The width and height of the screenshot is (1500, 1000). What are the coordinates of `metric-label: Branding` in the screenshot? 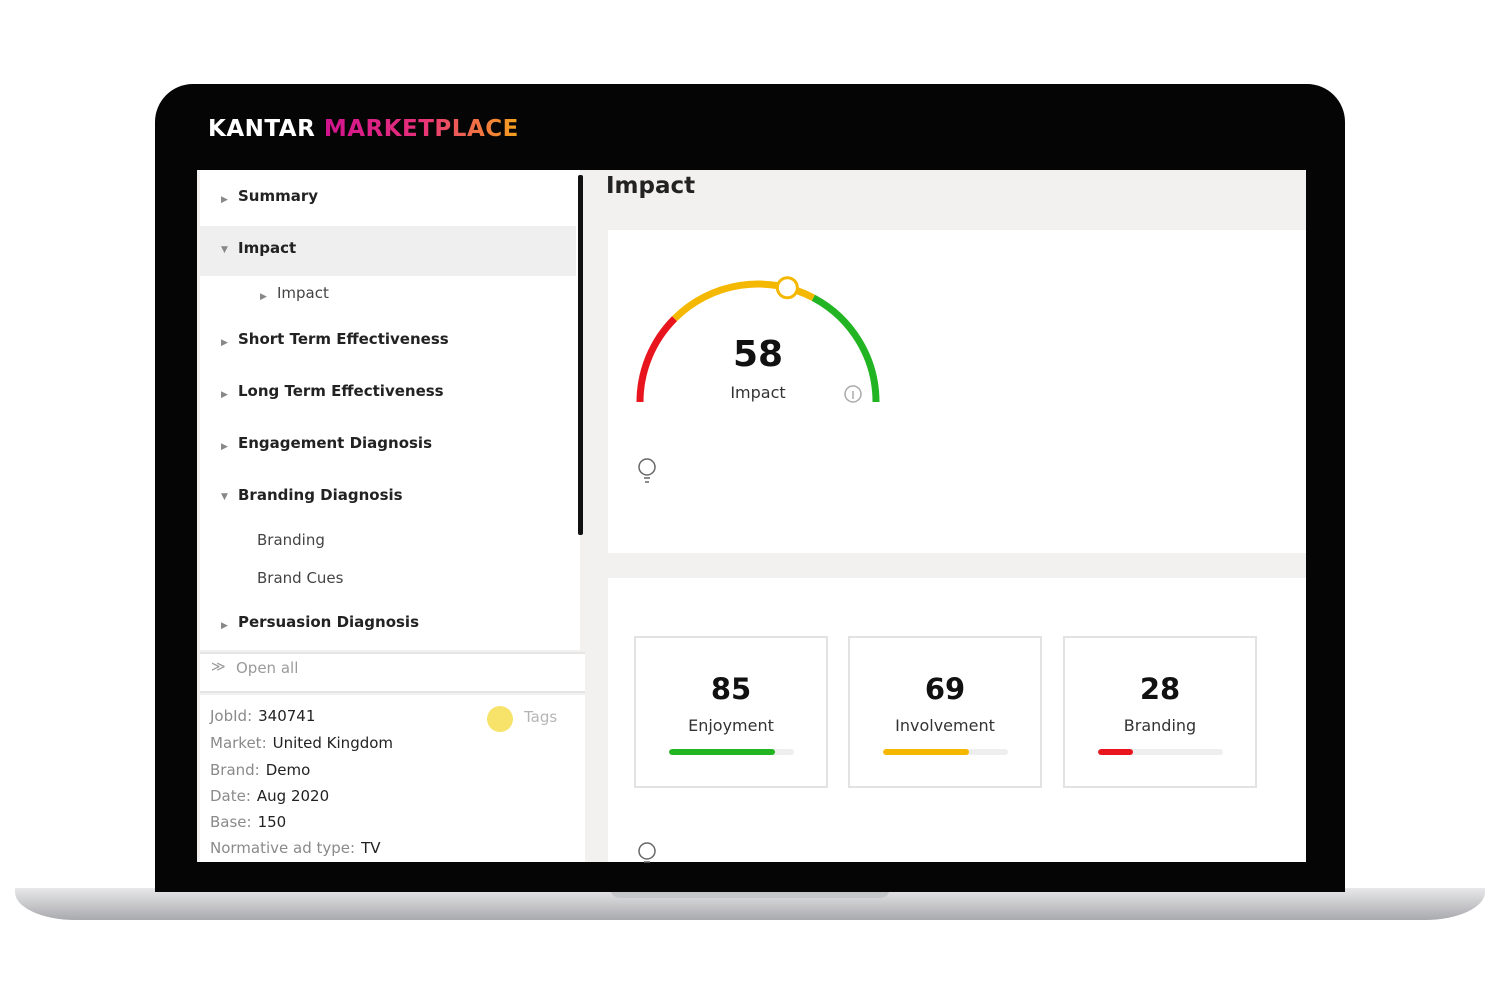 It's located at (1160, 725).